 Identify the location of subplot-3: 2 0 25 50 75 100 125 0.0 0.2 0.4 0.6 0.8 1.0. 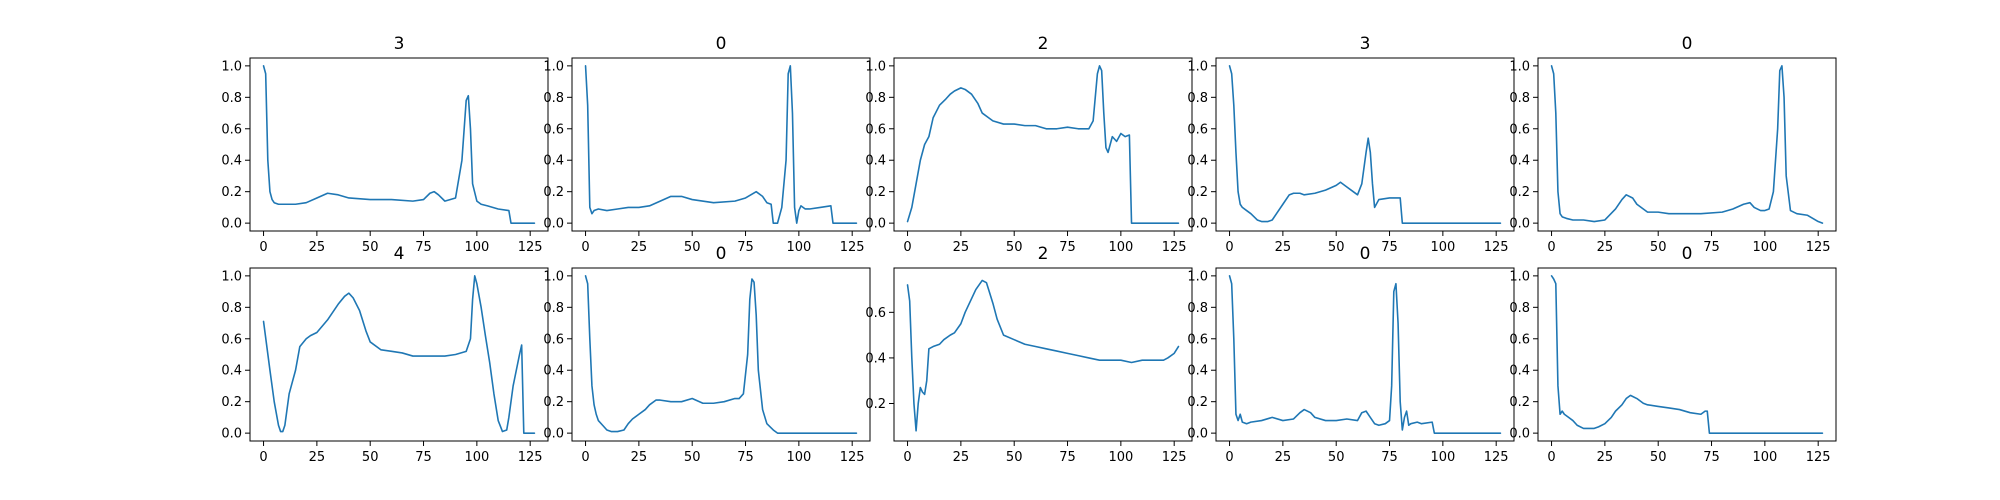
(1029, 144).